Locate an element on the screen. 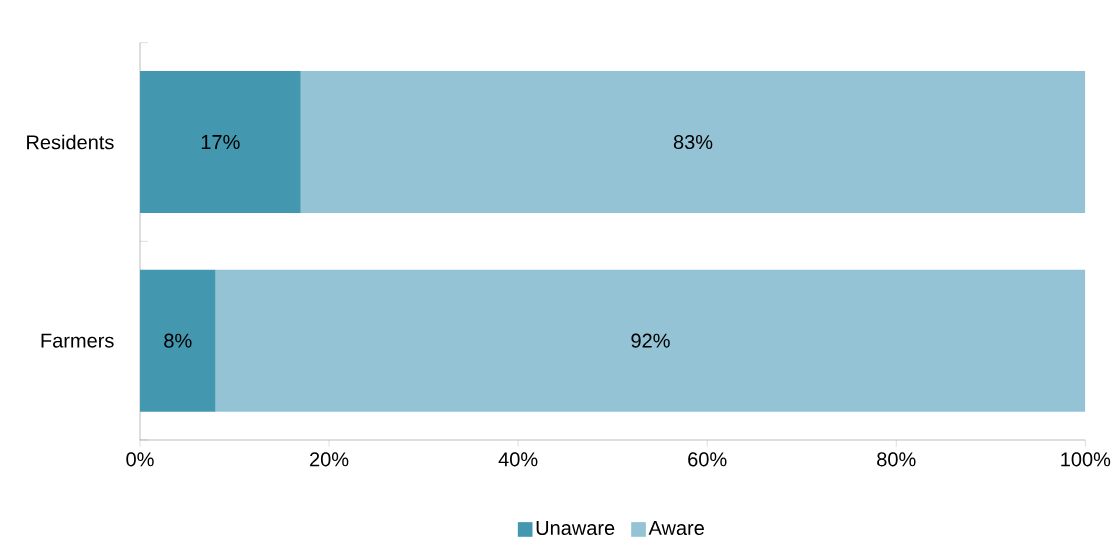  data-label: 8% is located at coordinates (178, 340).